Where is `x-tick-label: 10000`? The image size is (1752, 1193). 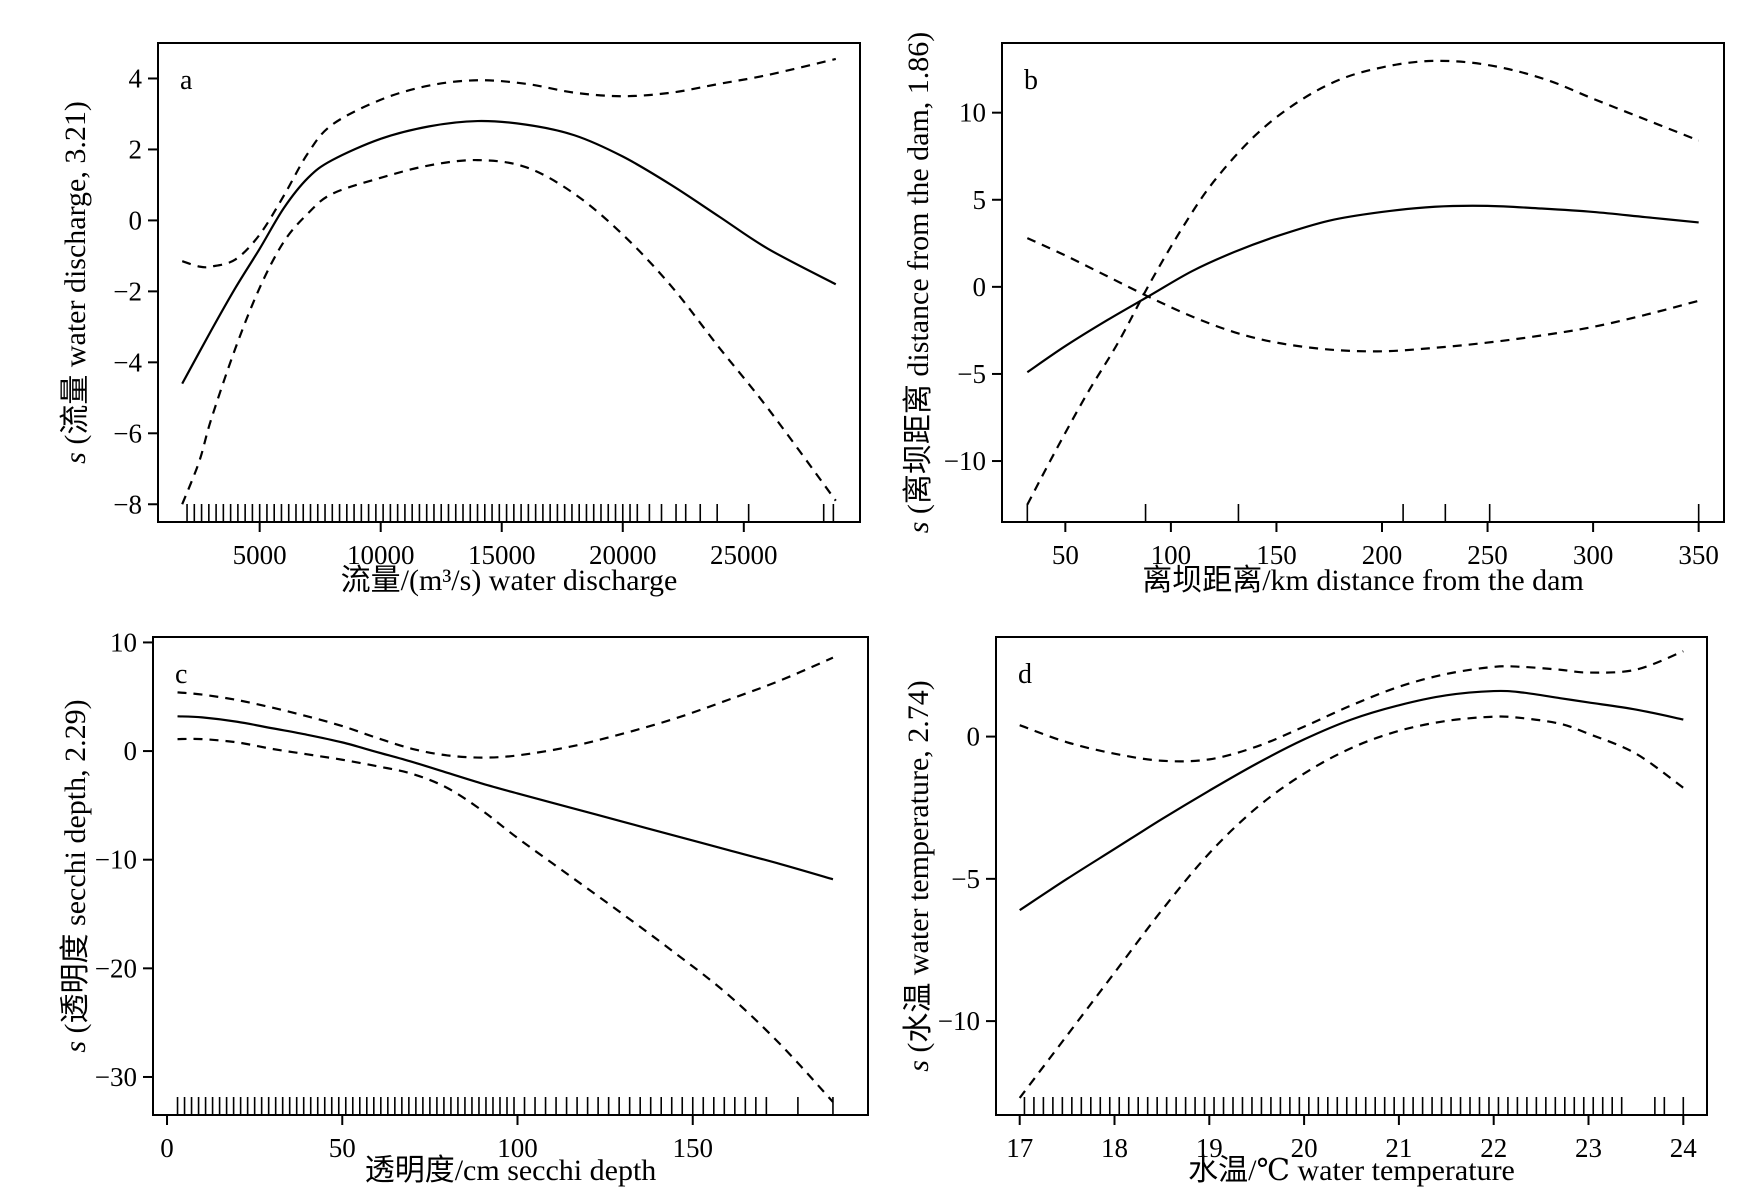
x-tick-label: 10000 is located at coordinates (381, 555).